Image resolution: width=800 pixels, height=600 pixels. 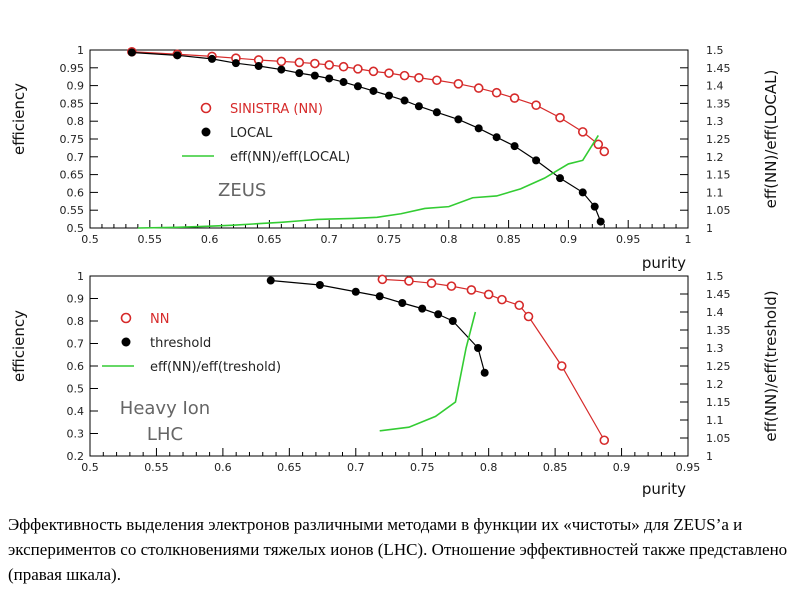 What do you see at coordinates (76, 228) in the screenshot?
I see `y-tick-label: 0.5` at bounding box center [76, 228].